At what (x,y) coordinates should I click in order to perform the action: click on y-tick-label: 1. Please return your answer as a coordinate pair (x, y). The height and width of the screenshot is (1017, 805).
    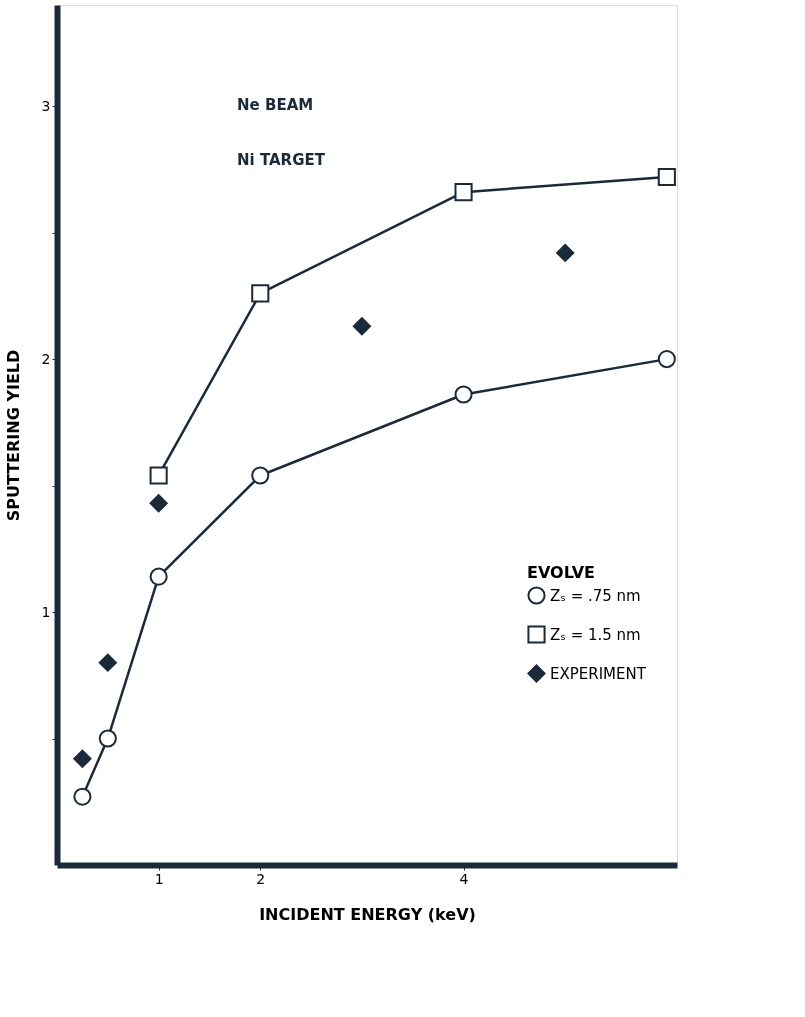
    Looking at the image, I should click on (46, 611).